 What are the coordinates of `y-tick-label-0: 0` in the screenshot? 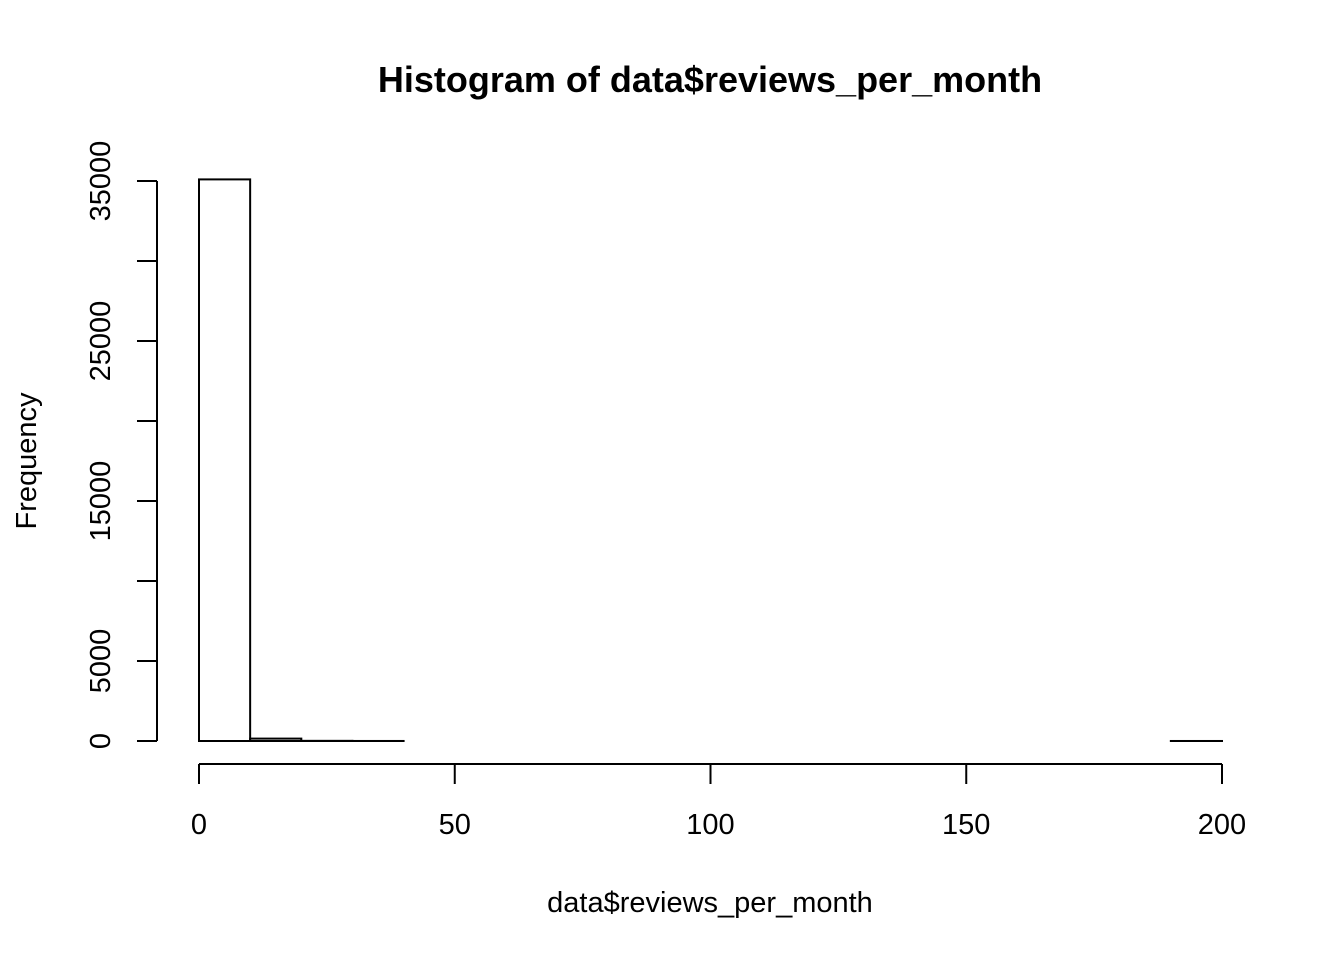 It's located at (101, 741).